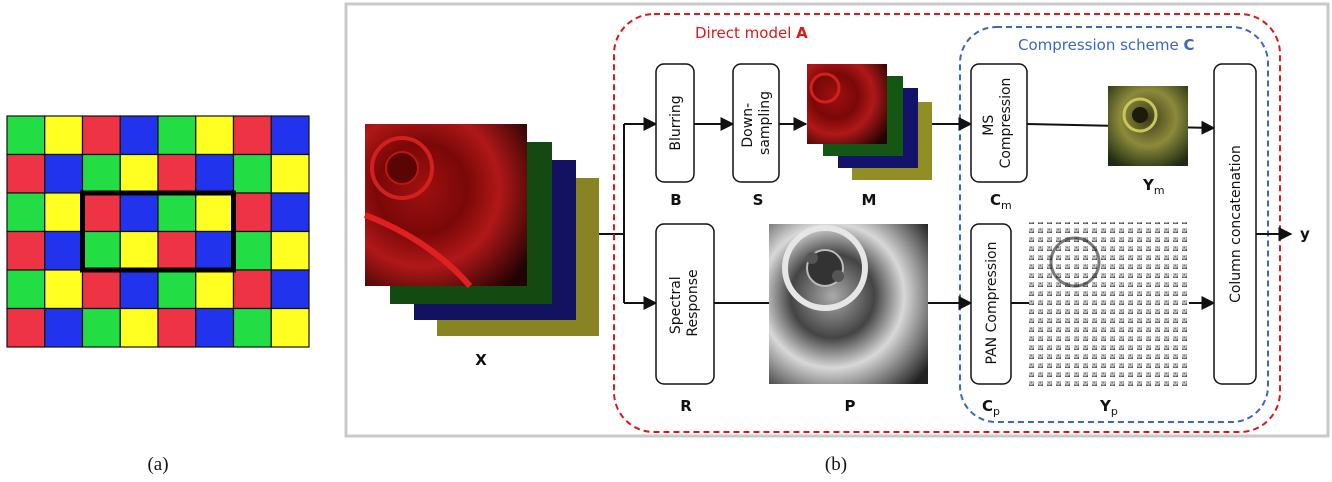 This screenshot has height=482, width=1332. What do you see at coordinates (869, 200) in the screenshot?
I see `label-m: M` at bounding box center [869, 200].